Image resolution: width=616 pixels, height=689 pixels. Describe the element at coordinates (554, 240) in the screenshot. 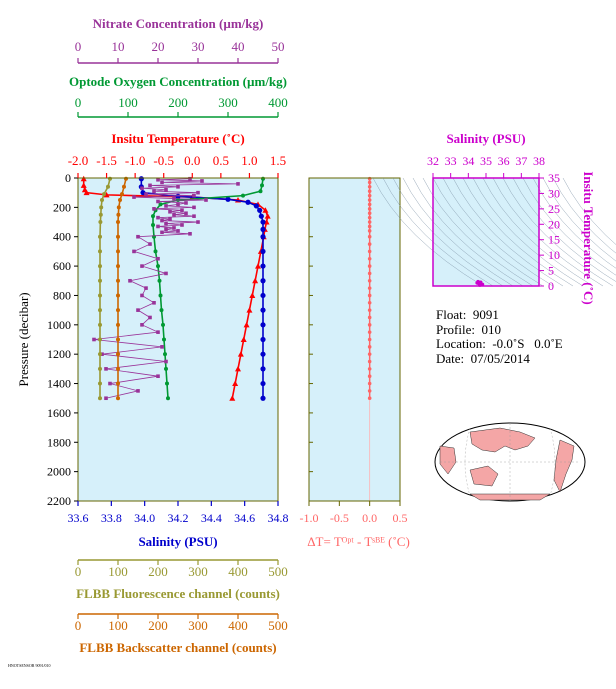

I see `ts-ytick-label: 15` at that location.